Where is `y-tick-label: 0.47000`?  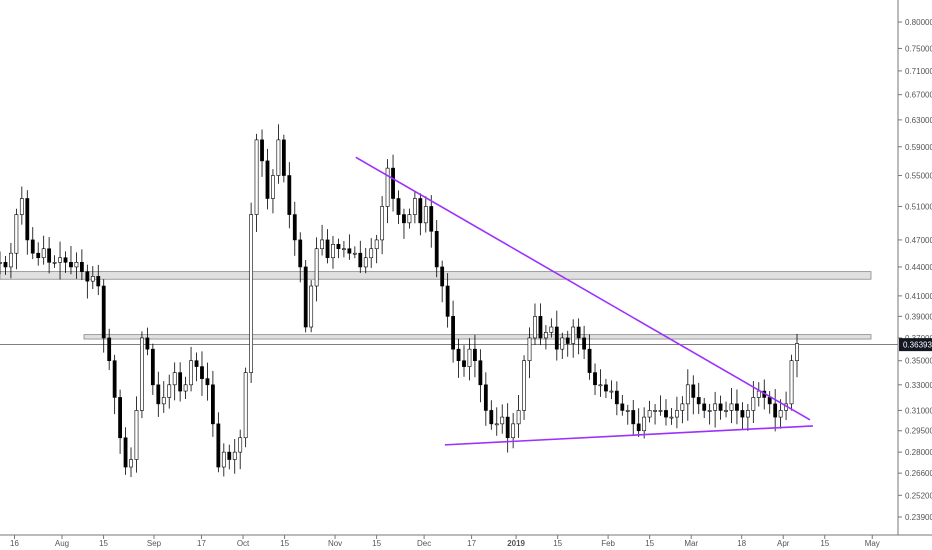 y-tick-label: 0.47000 is located at coordinates (918, 240).